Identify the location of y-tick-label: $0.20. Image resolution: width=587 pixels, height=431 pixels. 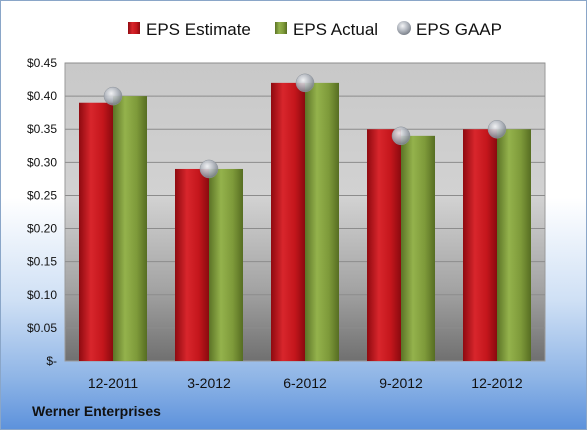
(42, 229).